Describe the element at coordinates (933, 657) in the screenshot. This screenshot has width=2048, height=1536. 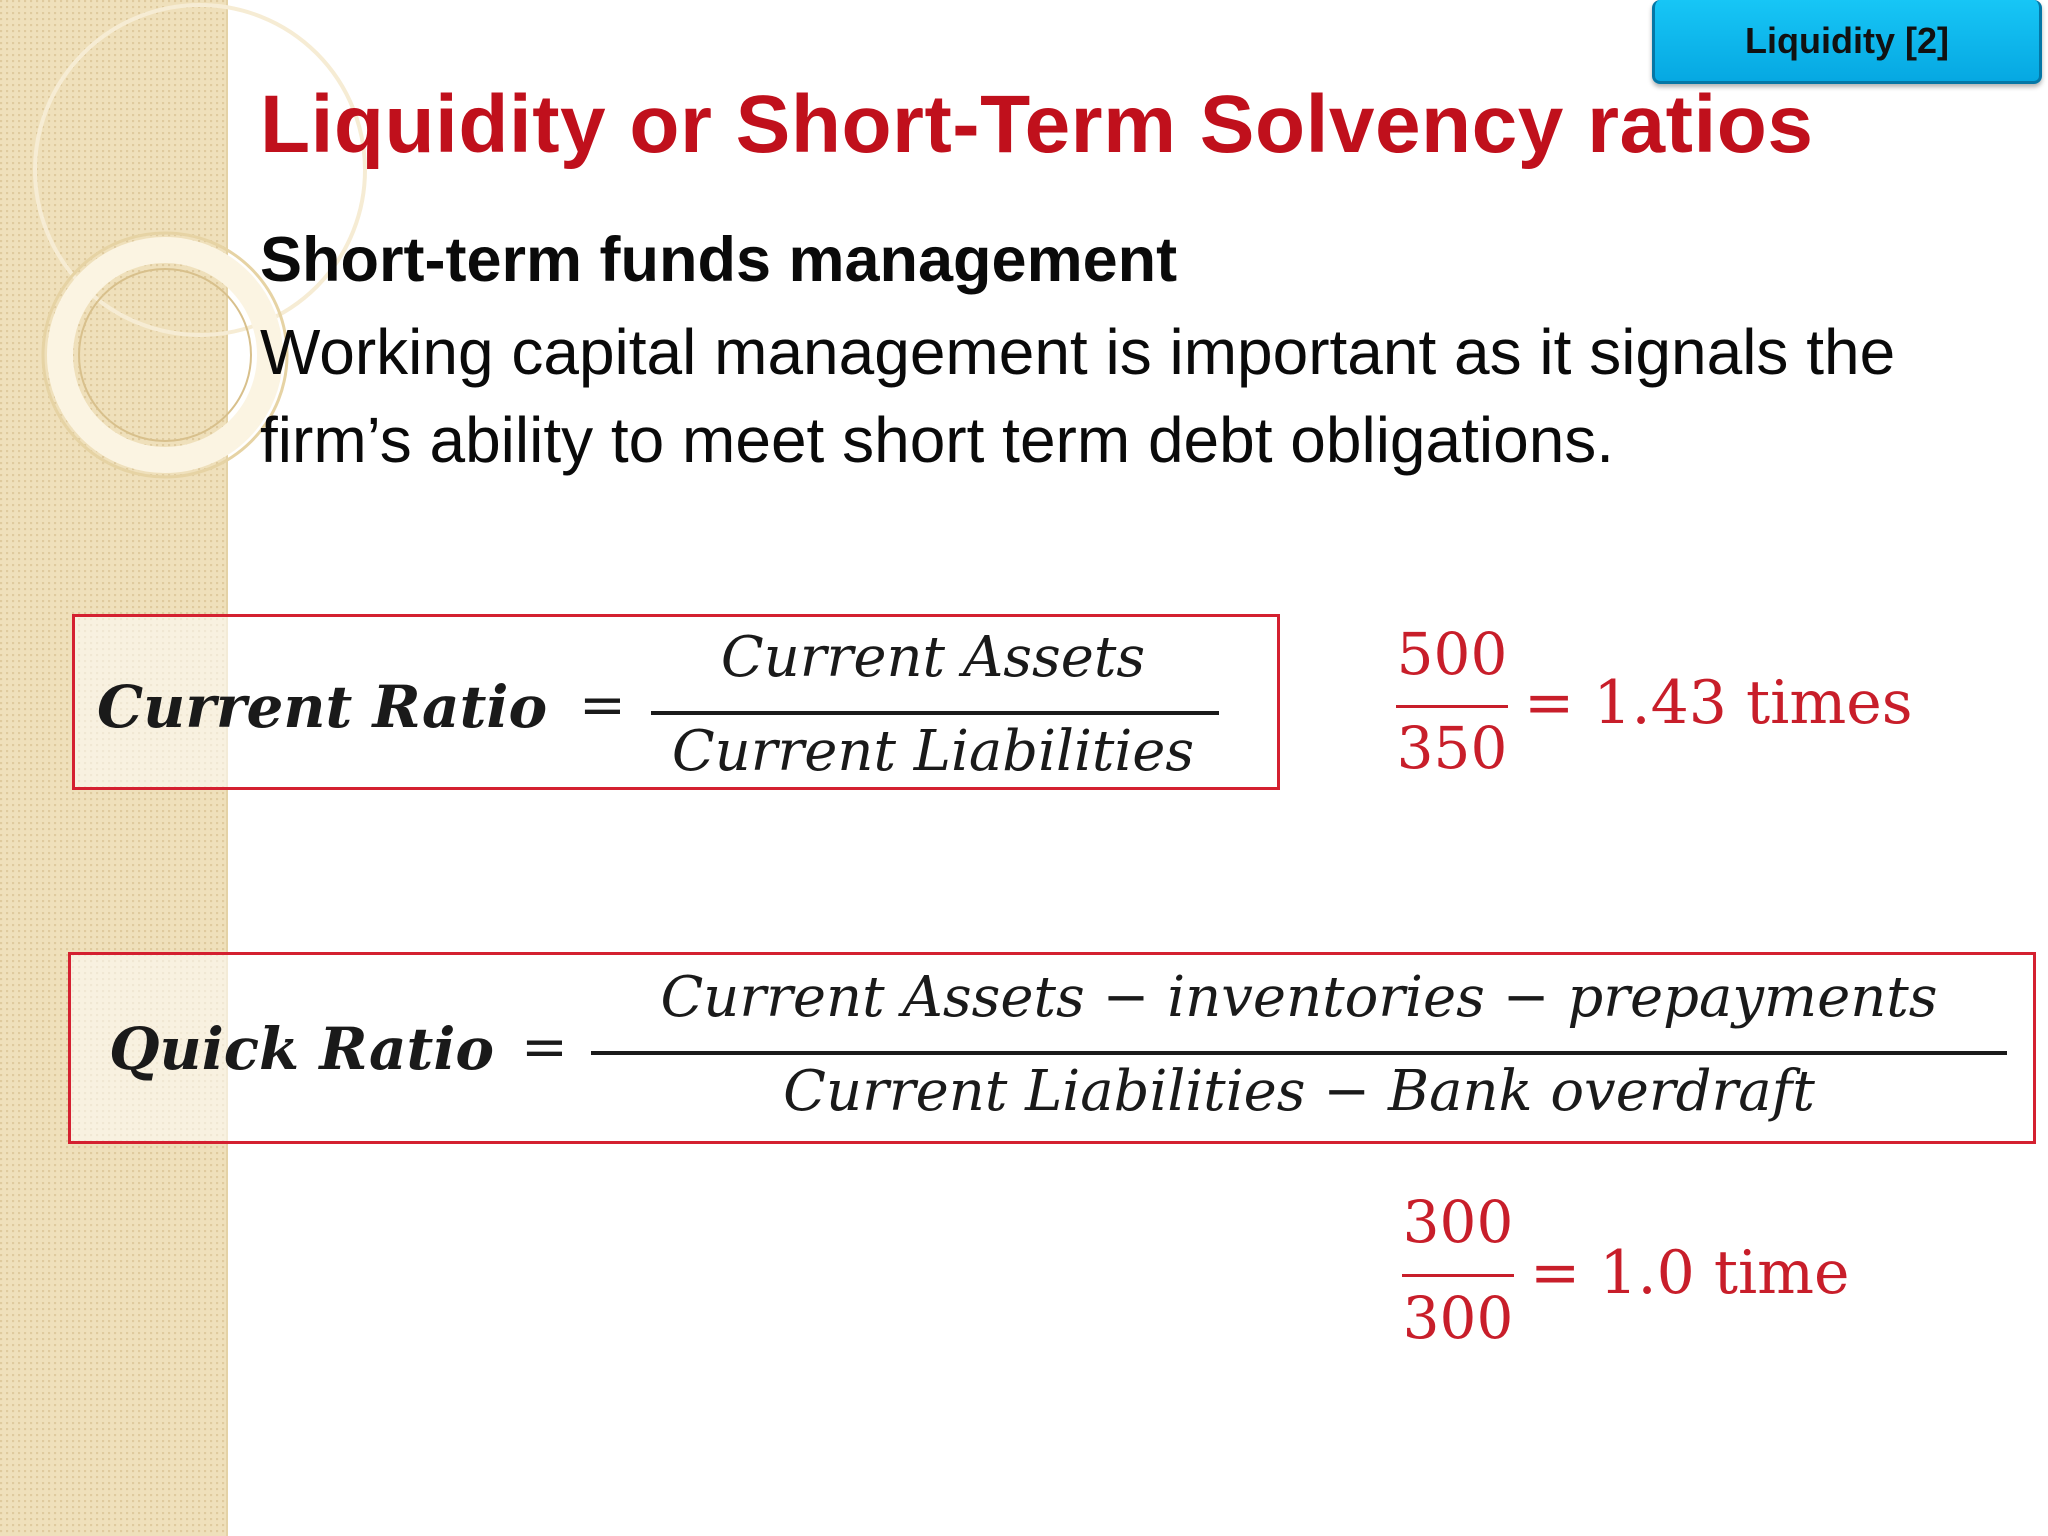
I see `current-ratio-numerator: Current Assets` at that location.